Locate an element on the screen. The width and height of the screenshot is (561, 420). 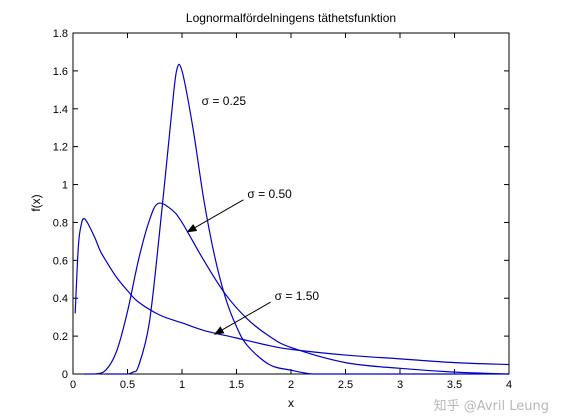
y-tick-label: 0 is located at coordinates (65, 375).